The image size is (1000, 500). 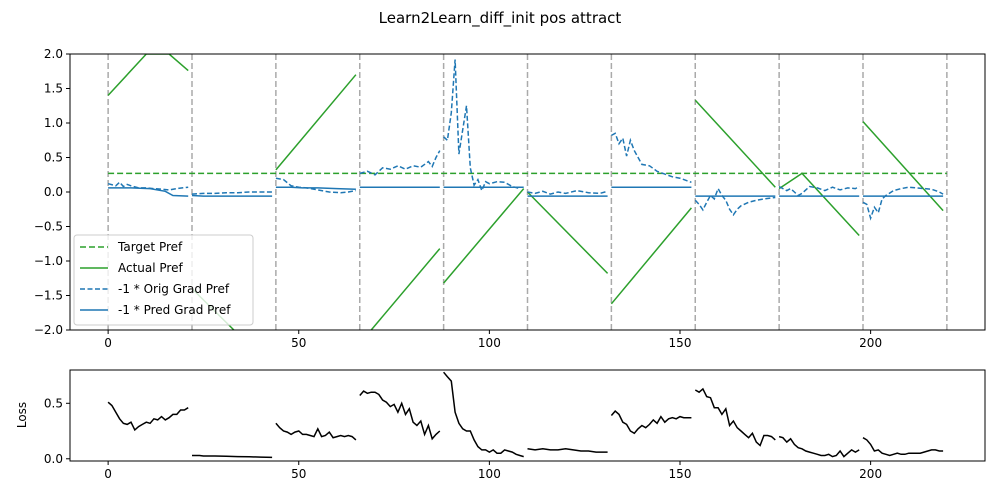 I want to click on loss-x-ticks: 0 50 100 150 200, so click(x=493, y=471).